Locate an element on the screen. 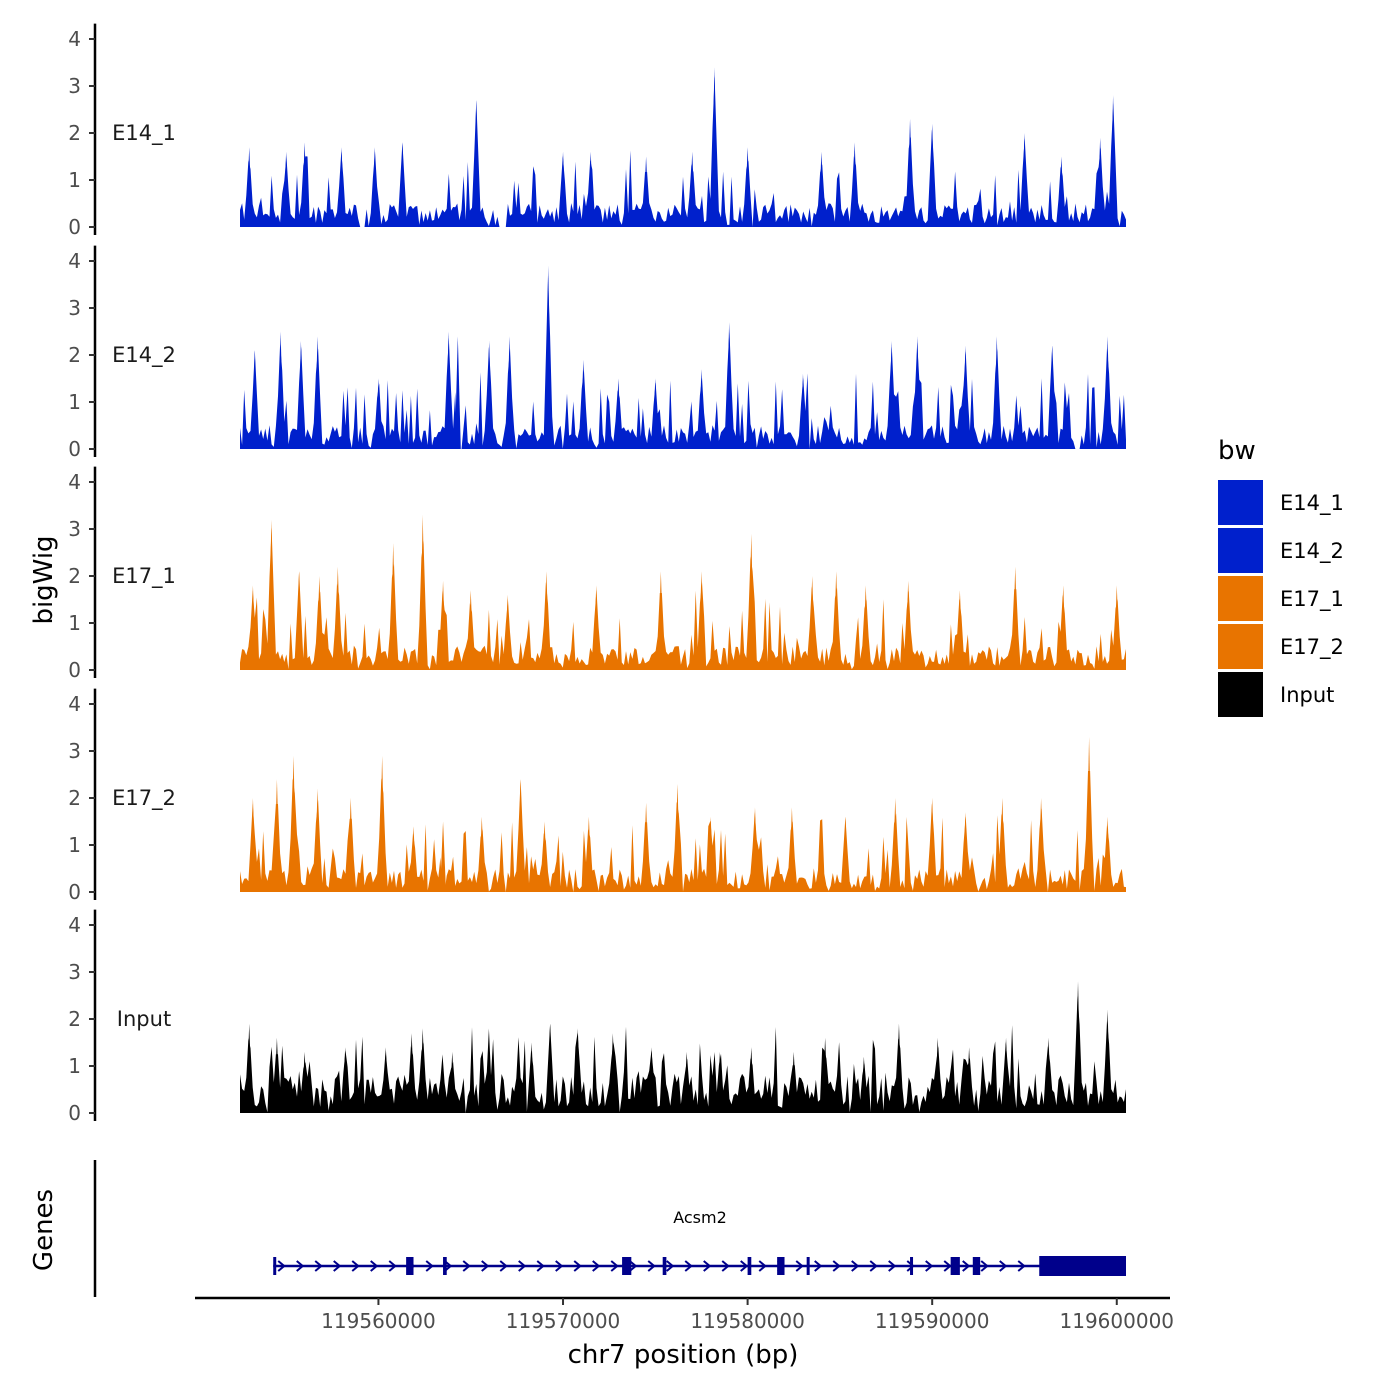 The width and height of the screenshot is (1400, 1400). legend-entry-e14_1: E14_1 is located at coordinates (1281, 502).